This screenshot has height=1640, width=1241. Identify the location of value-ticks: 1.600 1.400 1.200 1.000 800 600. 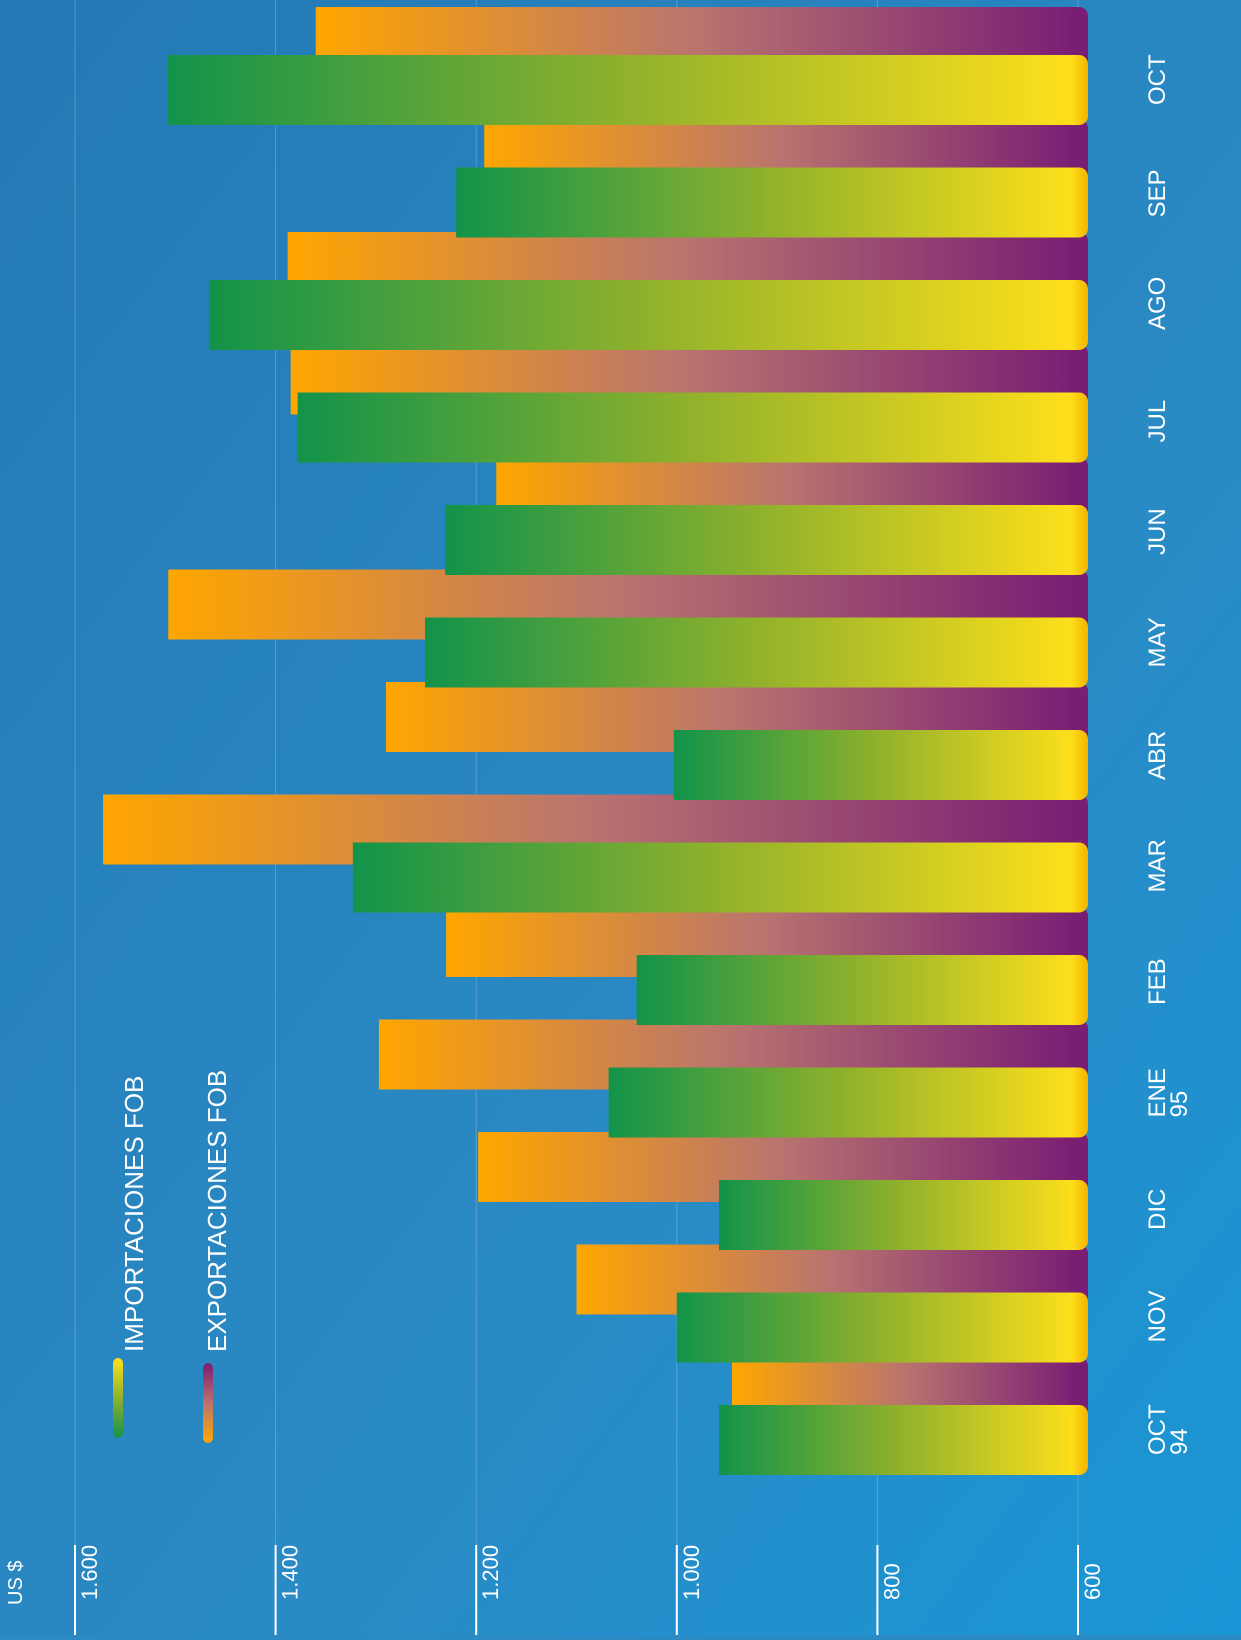
(589, 1590).